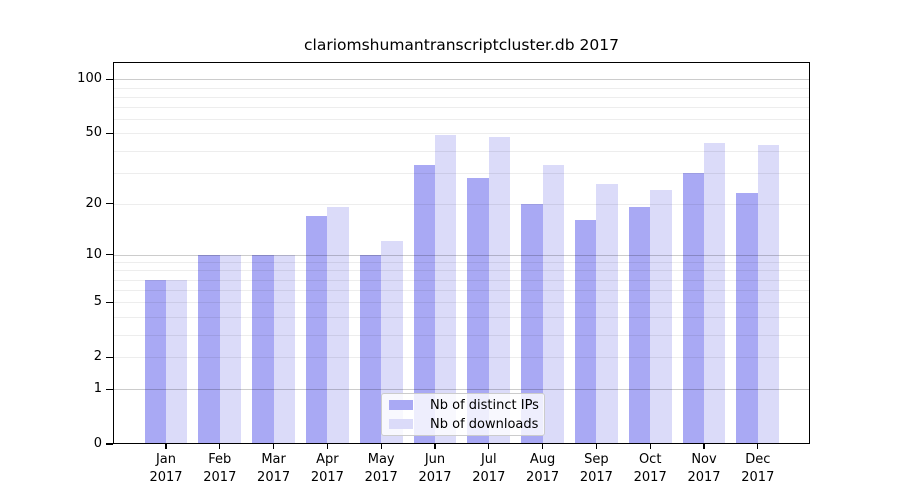 Image resolution: width=900 pixels, height=500 pixels. What do you see at coordinates (327, 446) in the screenshot?
I see `x-tick-apr` at bounding box center [327, 446].